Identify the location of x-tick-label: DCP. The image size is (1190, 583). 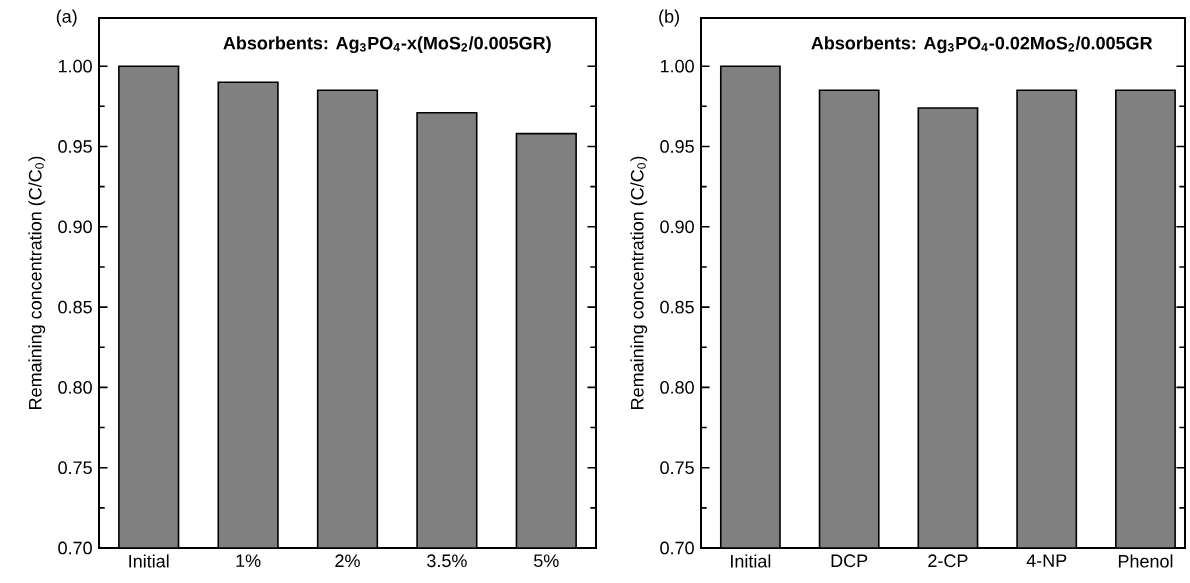
(849, 561).